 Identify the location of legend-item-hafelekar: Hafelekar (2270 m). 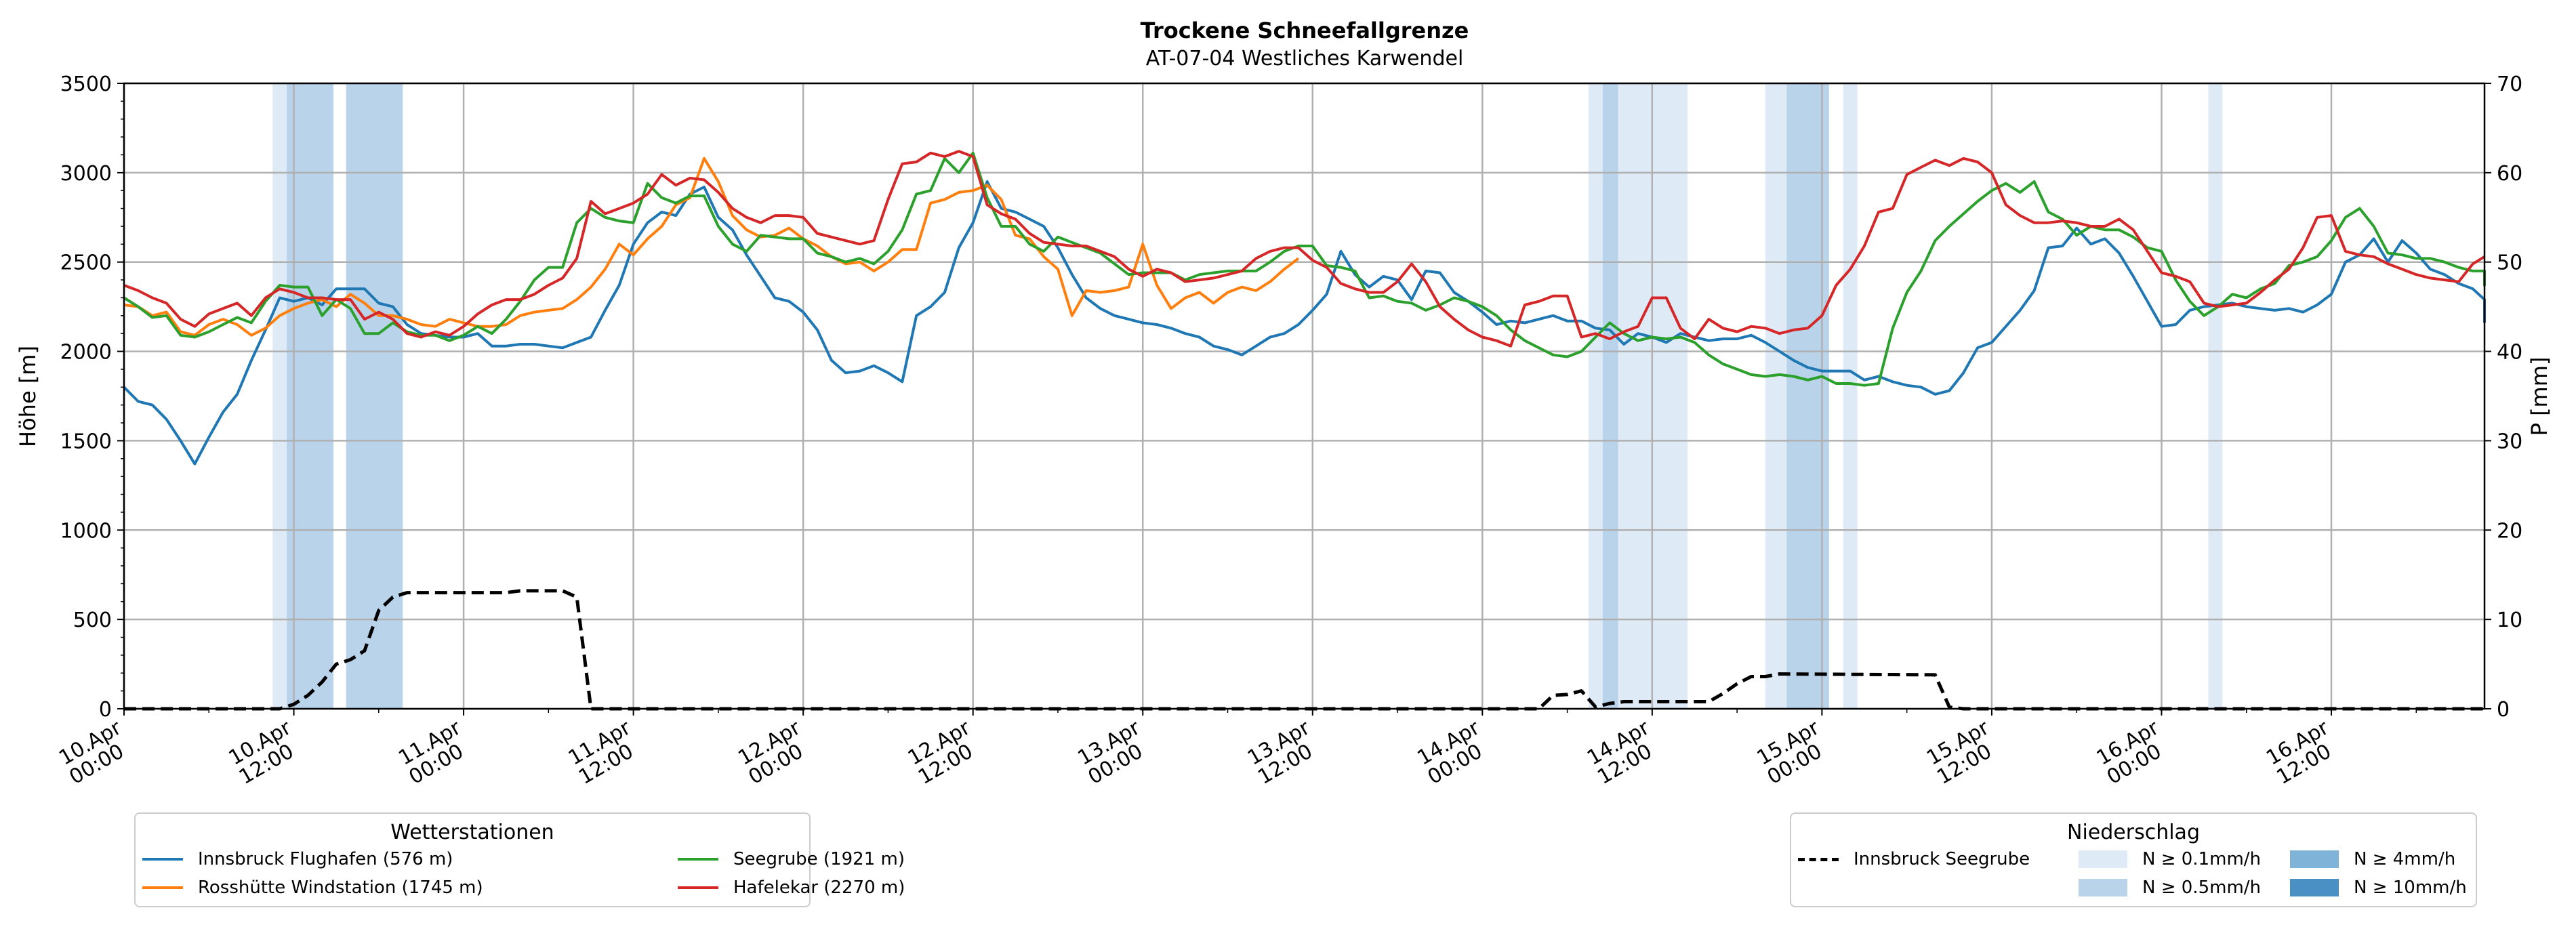
(791, 888).